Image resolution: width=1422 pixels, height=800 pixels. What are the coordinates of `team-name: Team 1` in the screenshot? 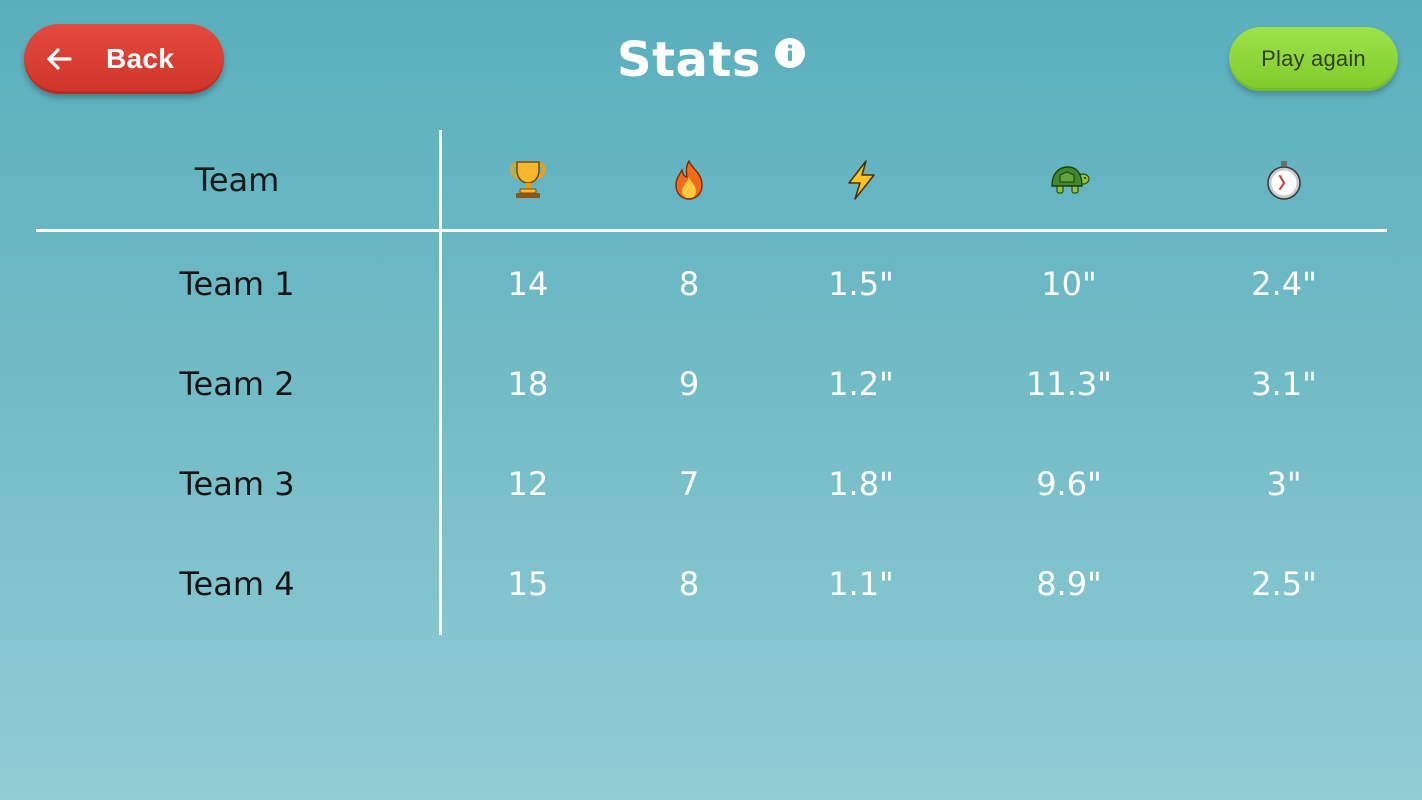 It's located at (237, 284).